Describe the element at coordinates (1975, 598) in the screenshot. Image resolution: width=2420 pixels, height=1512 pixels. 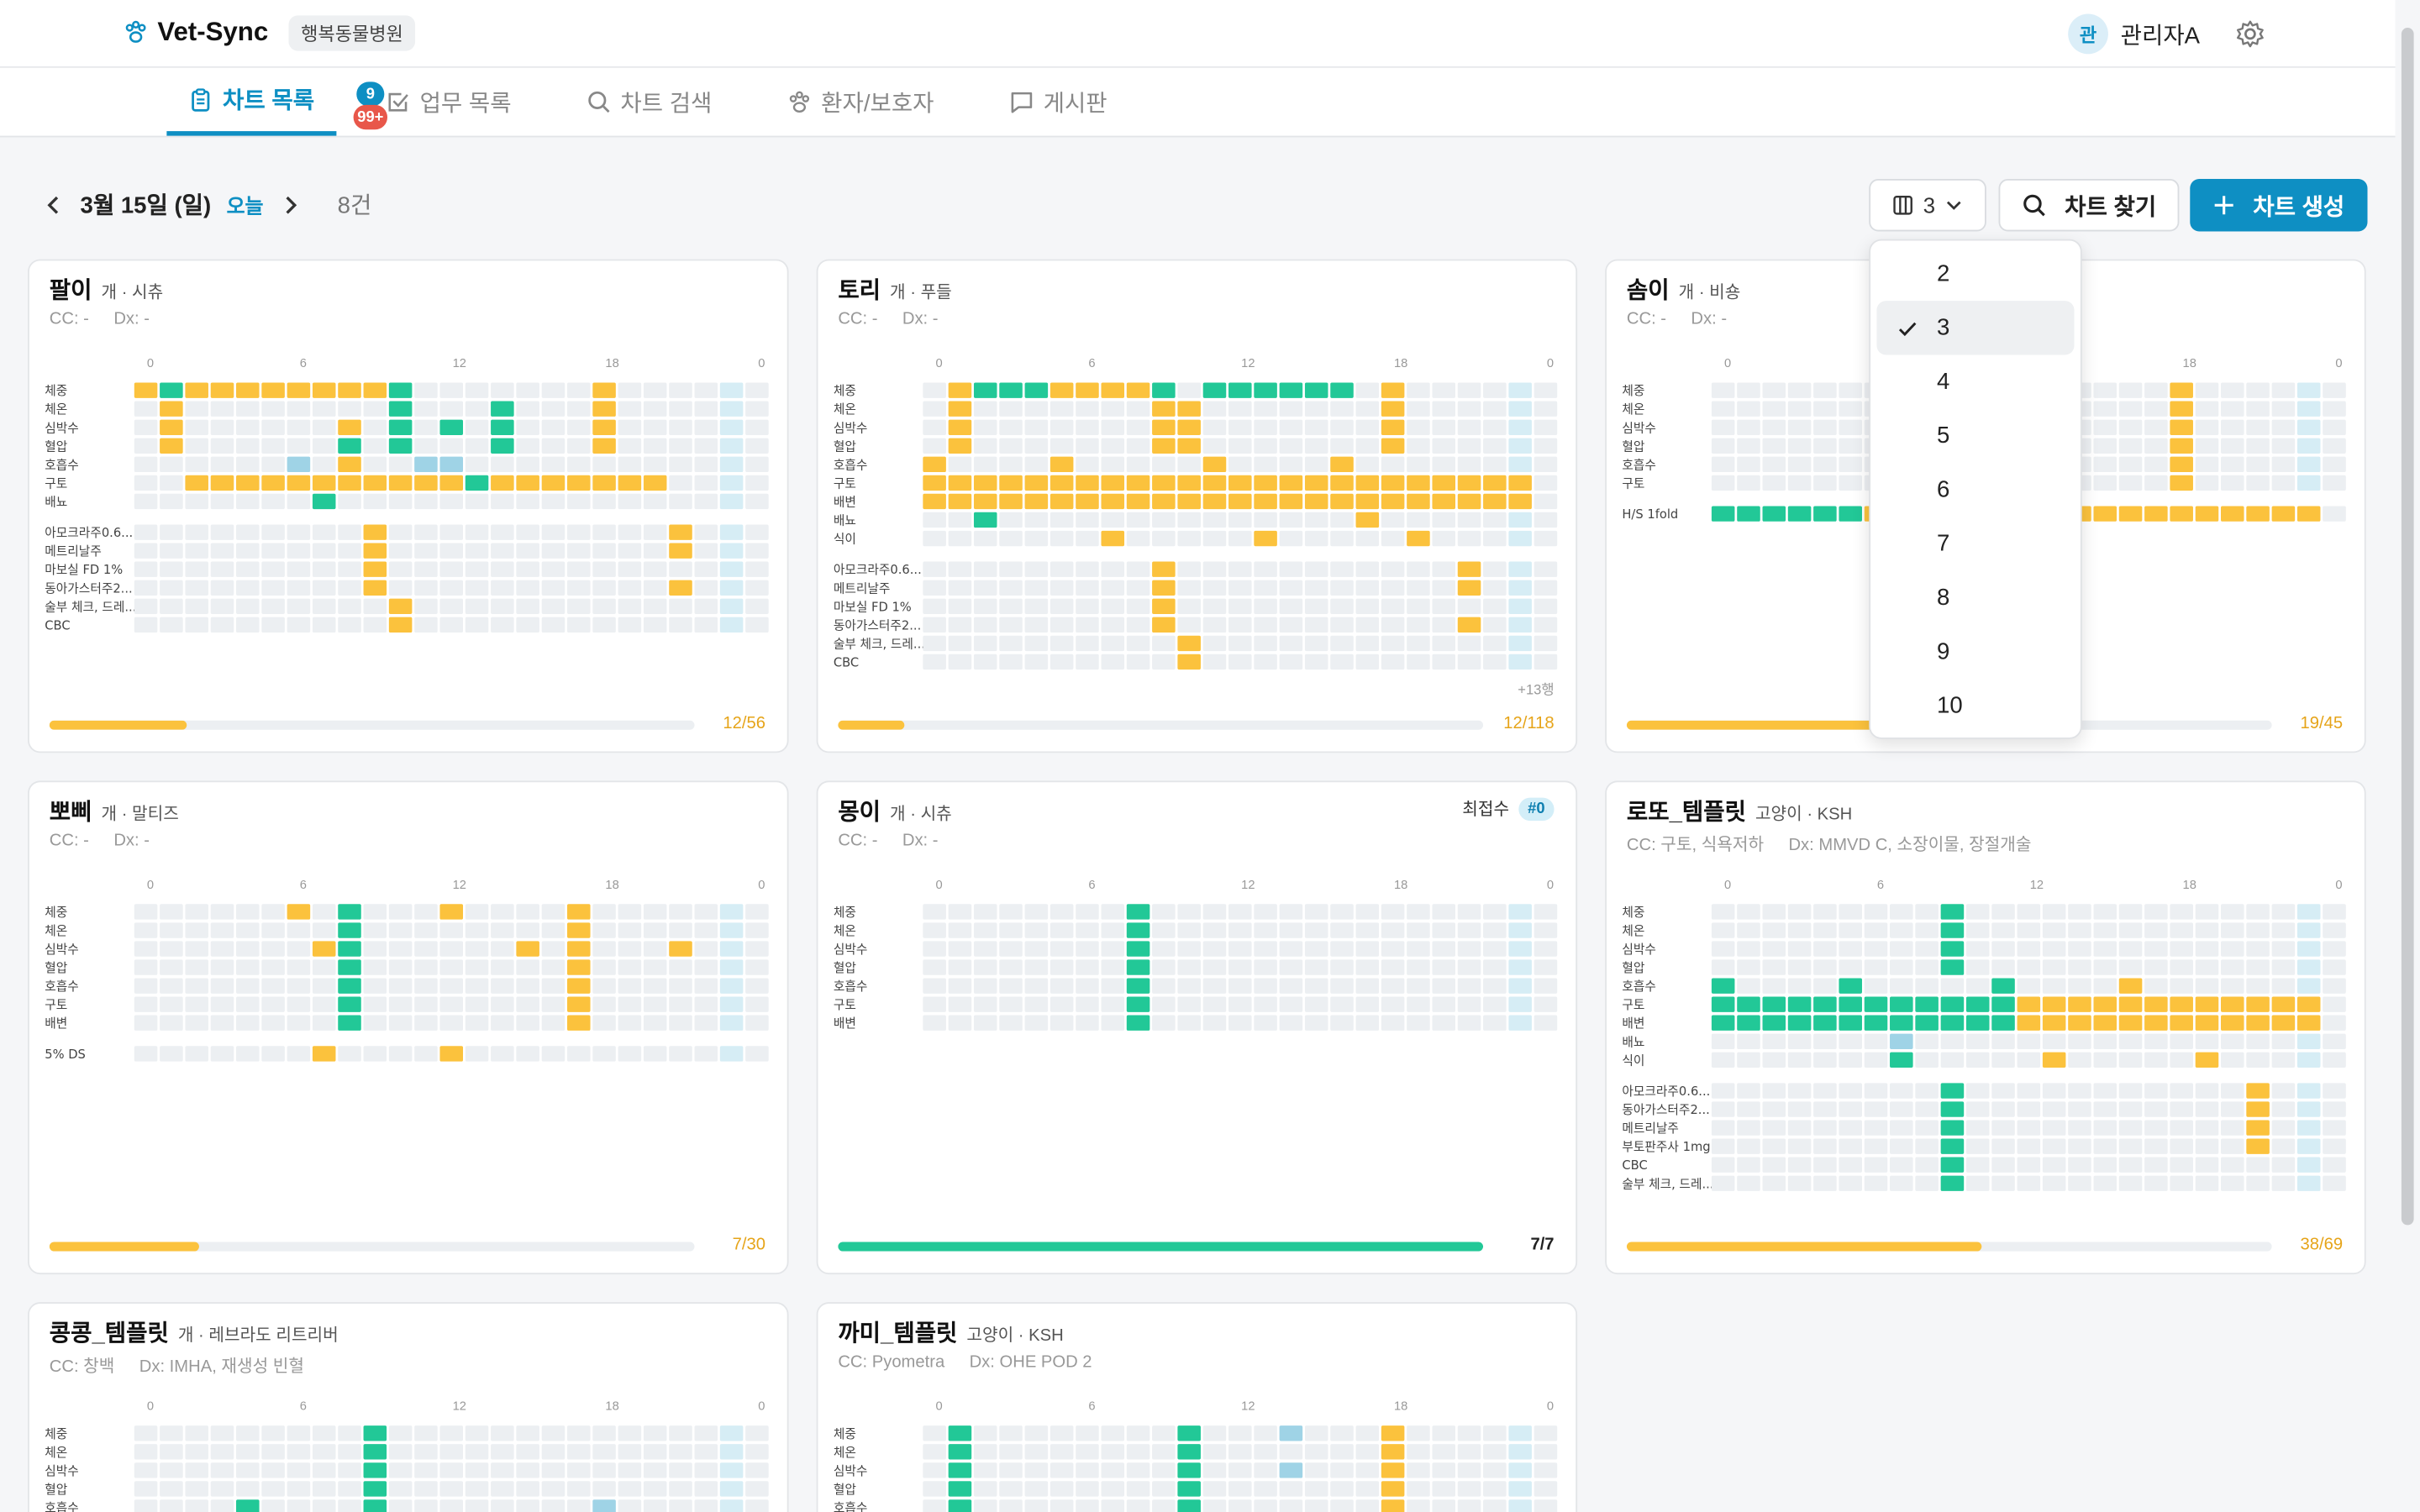
I see `column-option-8: 8` at that location.